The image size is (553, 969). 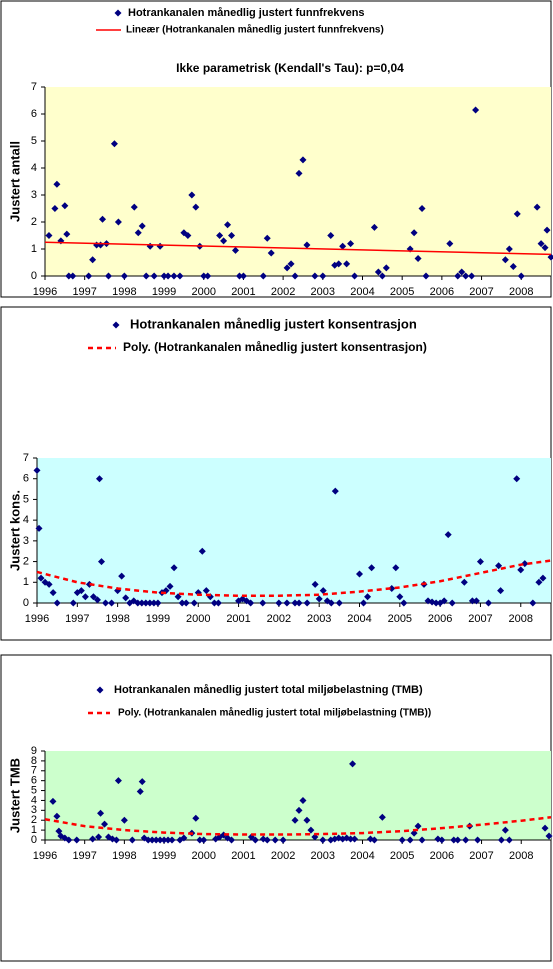 I want to click on y-tick-label: 3, so click(x=34, y=810).